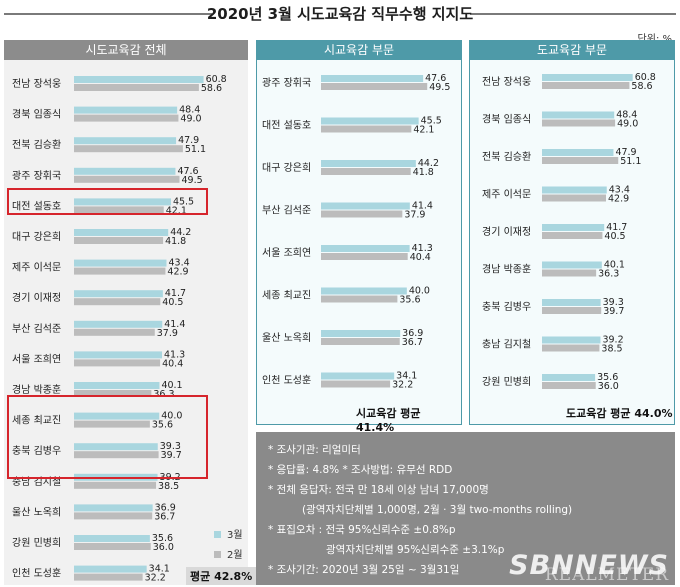 This screenshot has width=680, height=587. Describe the element at coordinates (419, 291) in the screenshot. I see `value-march-세종-최교진: 40.0` at that location.